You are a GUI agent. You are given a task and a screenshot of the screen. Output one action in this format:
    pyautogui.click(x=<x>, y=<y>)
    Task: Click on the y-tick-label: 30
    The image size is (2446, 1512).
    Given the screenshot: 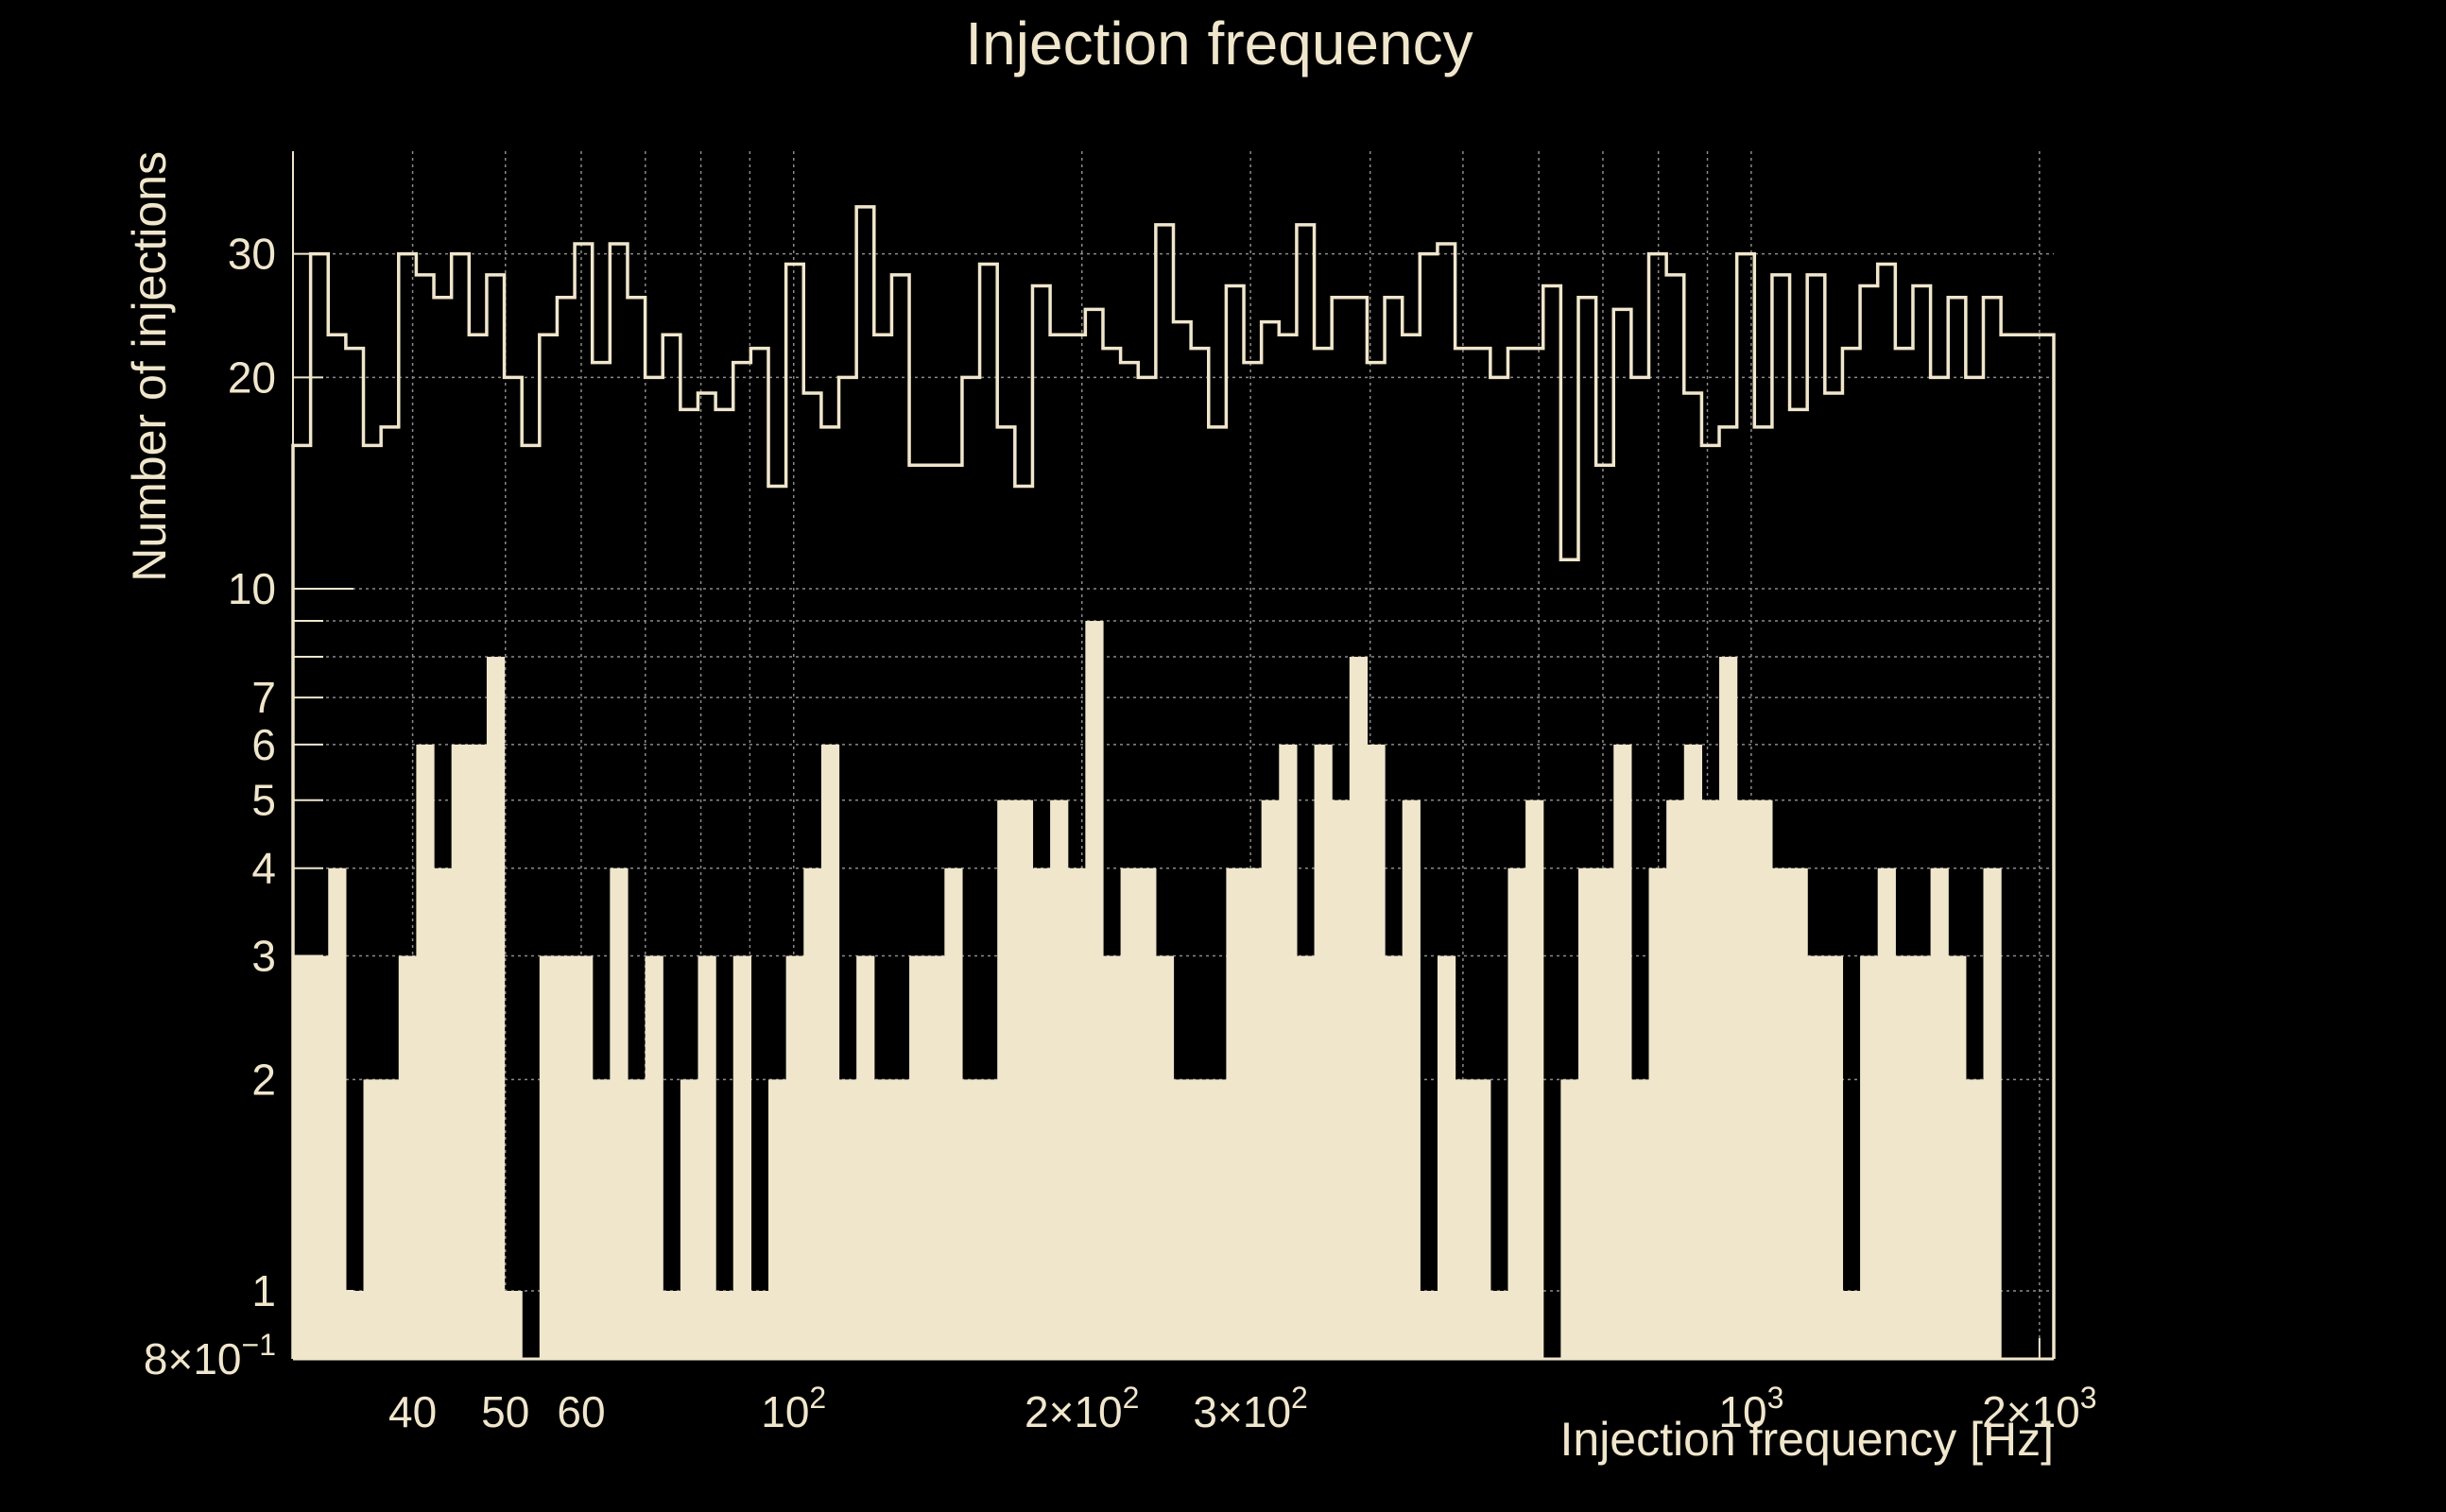 What is the action you would take?
    pyautogui.click(x=252, y=254)
    